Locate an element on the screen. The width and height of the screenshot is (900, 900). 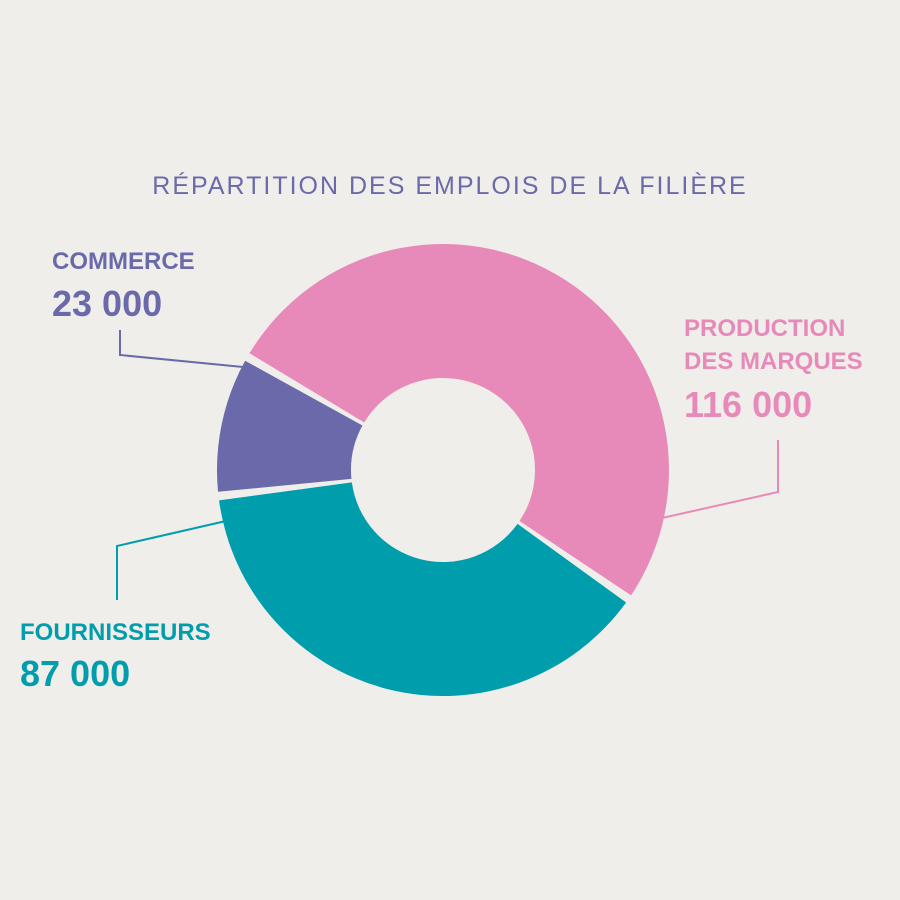
production-value: 116 000 is located at coordinates (748, 404).